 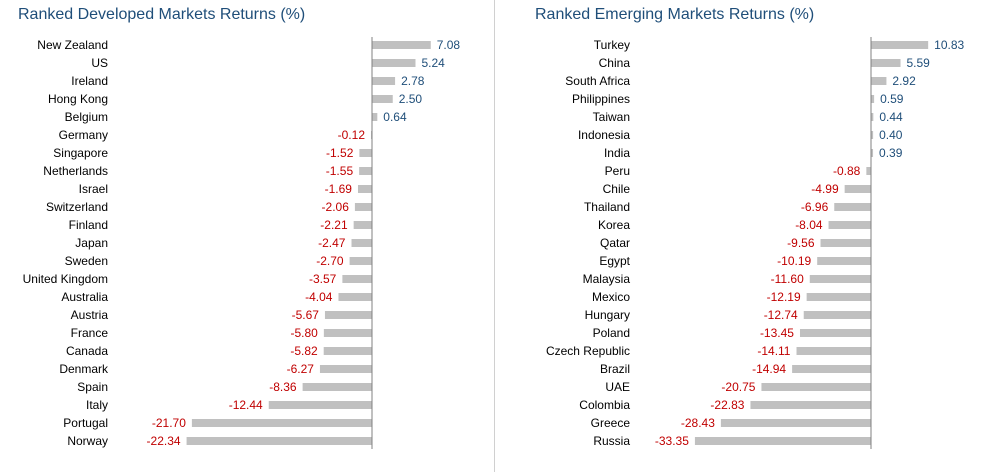 I want to click on dm-value-label-united-kingdom: -3.57, so click(x=323, y=279).